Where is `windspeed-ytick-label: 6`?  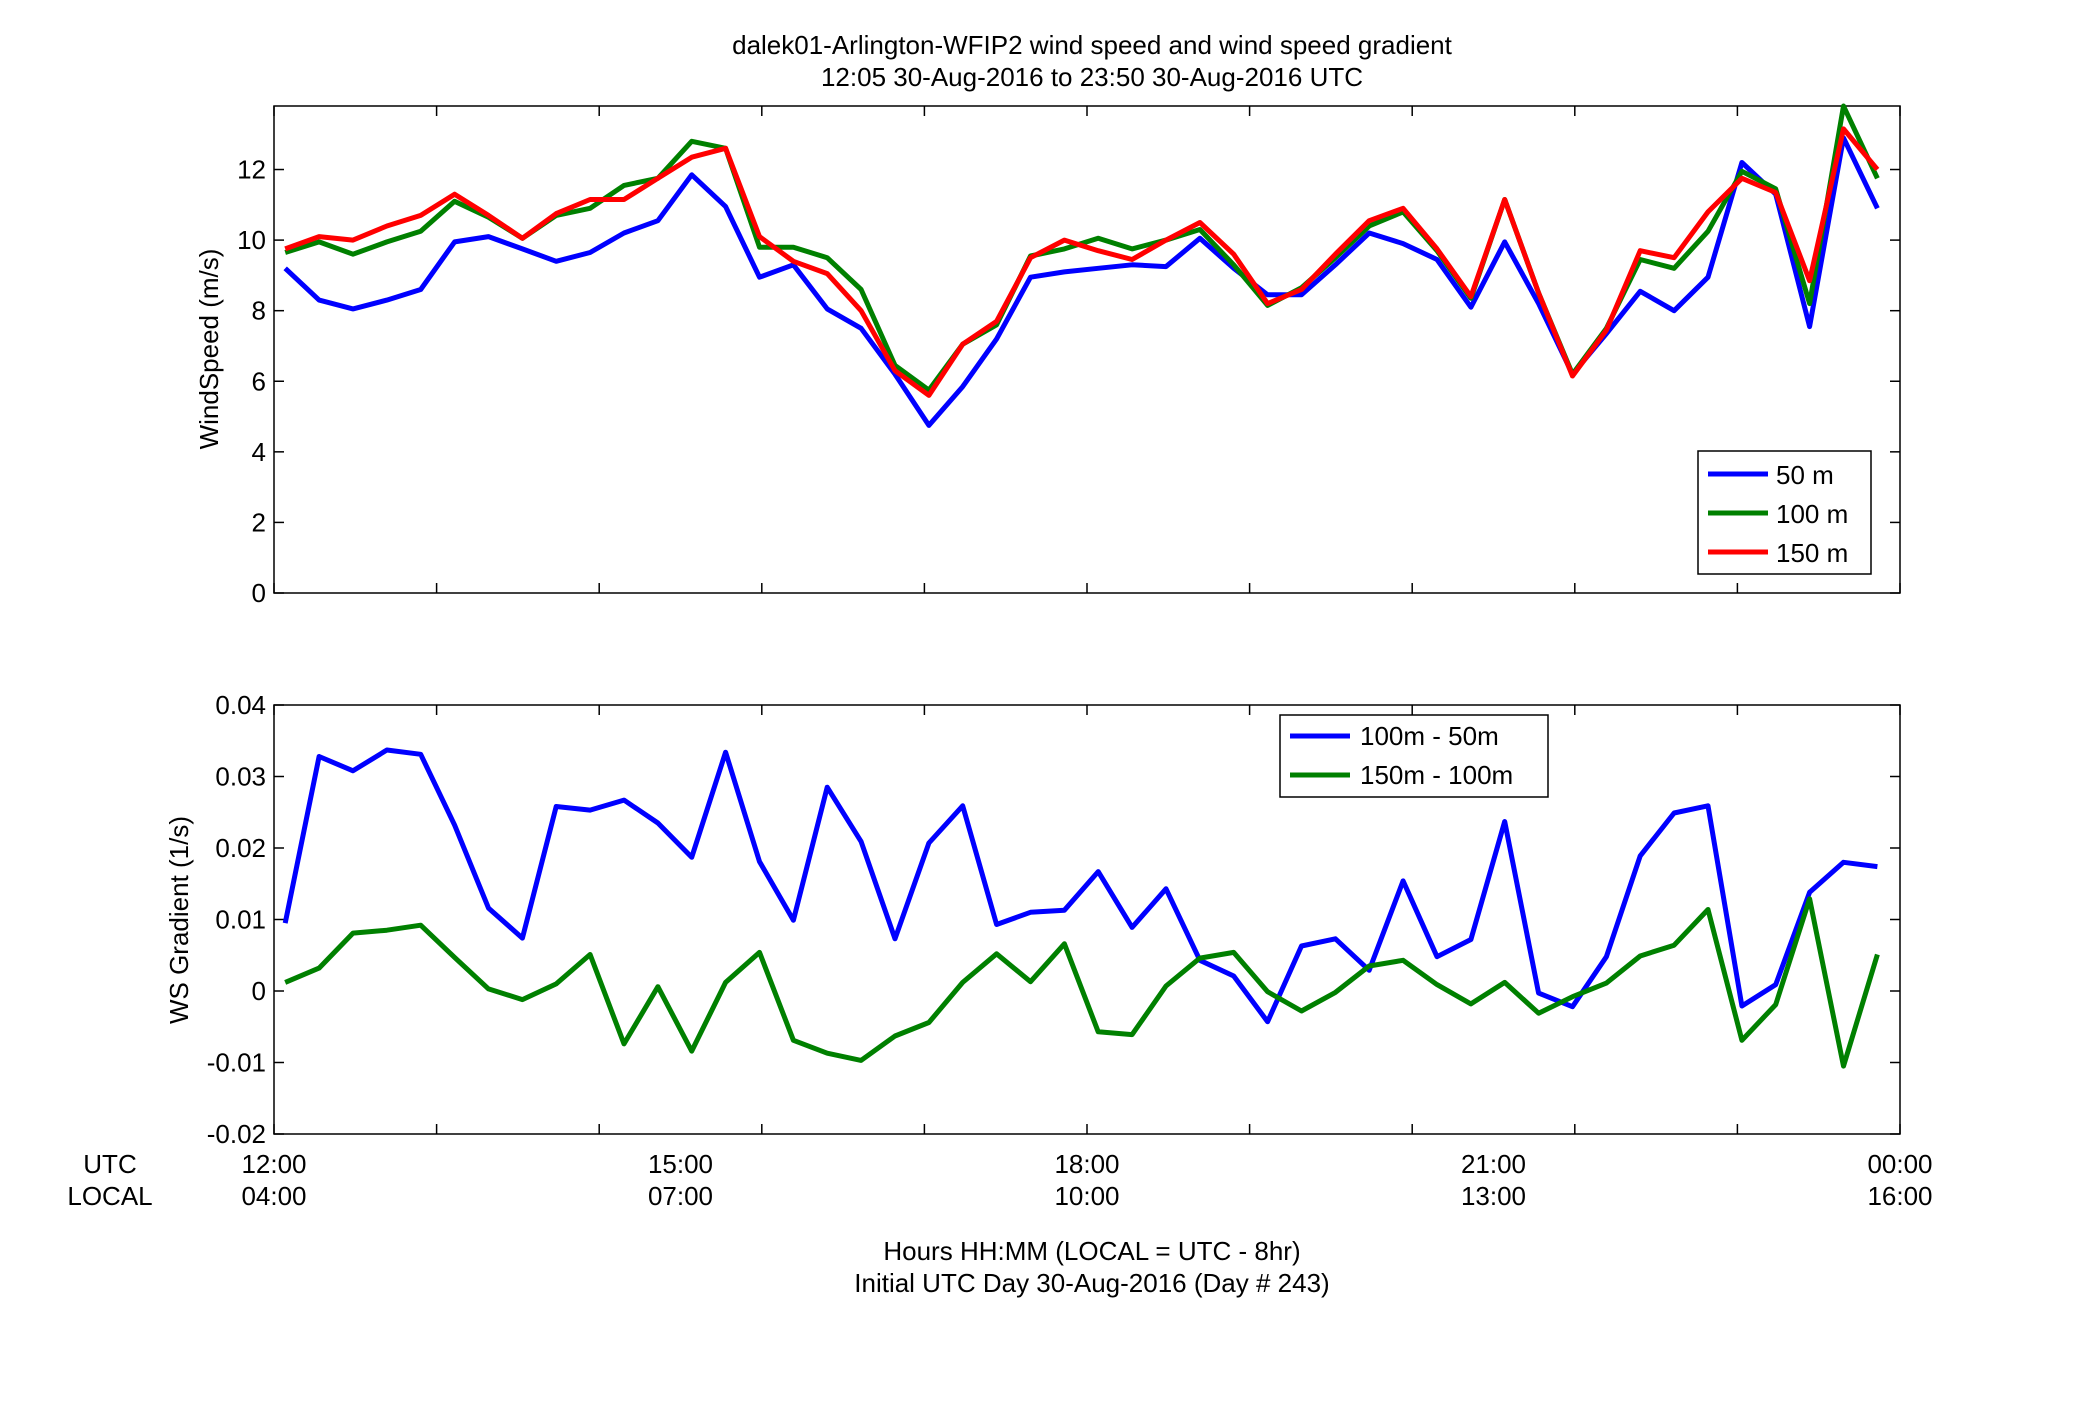
windspeed-ytick-label: 6 is located at coordinates (259, 381).